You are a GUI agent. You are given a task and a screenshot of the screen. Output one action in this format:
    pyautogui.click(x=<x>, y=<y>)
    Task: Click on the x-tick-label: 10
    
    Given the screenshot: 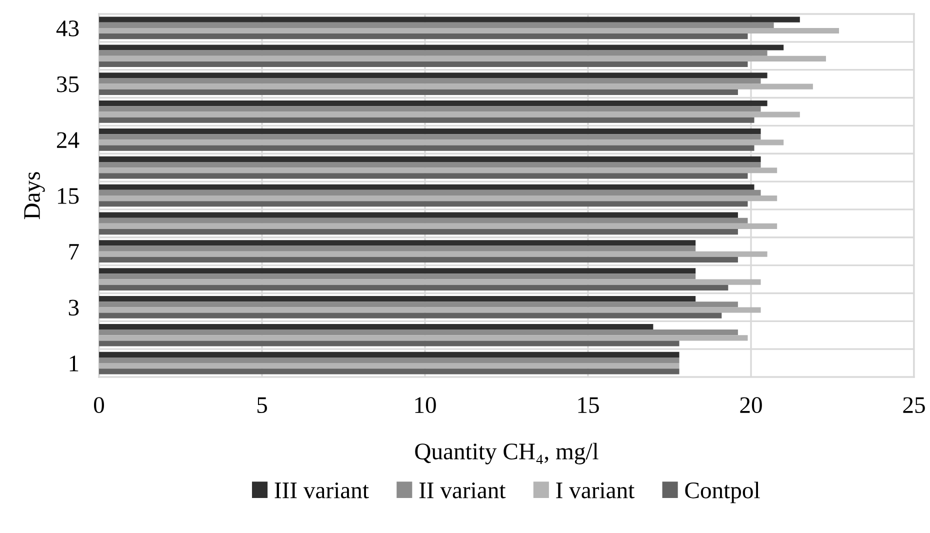 What is the action you would take?
    pyautogui.click(x=425, y=405)
    